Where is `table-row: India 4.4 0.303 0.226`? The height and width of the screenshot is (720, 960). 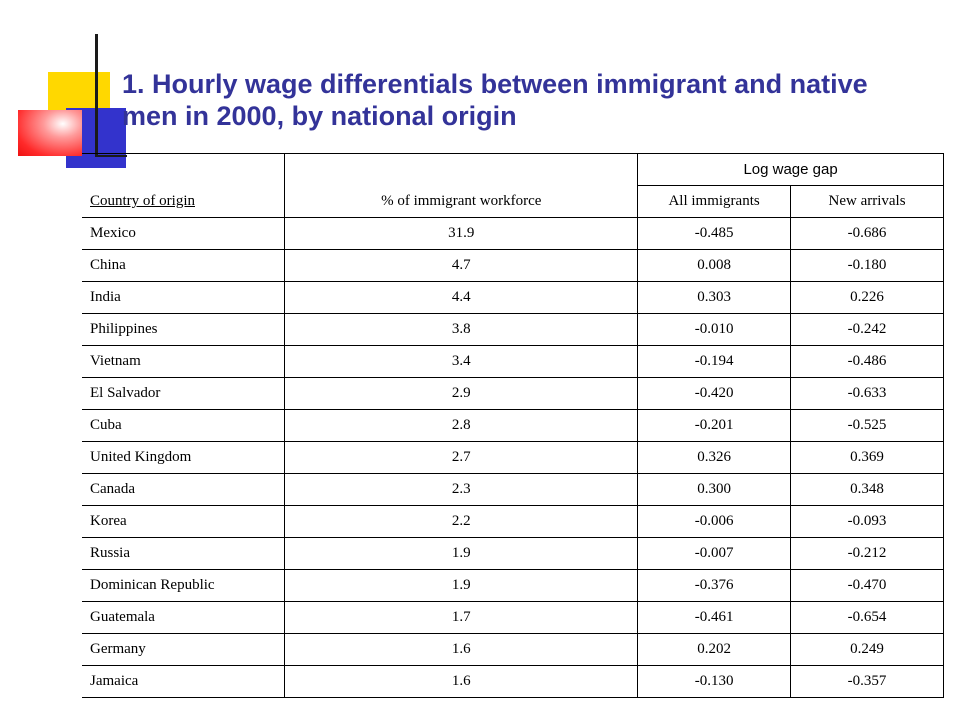
table-row: India 4.4 0.303 0.226 is located at coordinates (513, 297).